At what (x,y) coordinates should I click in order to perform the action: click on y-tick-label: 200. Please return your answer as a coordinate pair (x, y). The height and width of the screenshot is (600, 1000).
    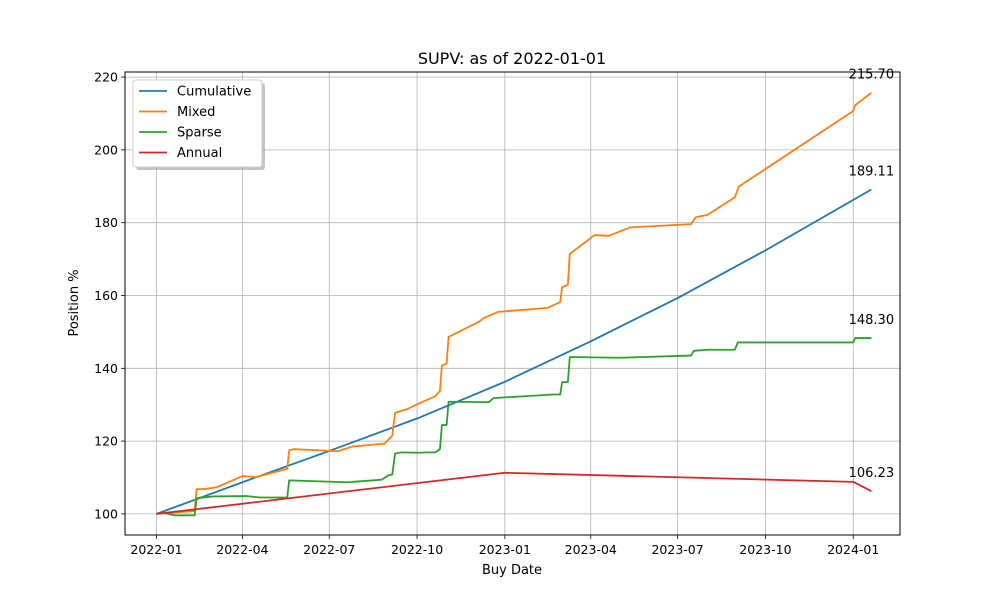
    Looking at the image, I should click on (106, 149).